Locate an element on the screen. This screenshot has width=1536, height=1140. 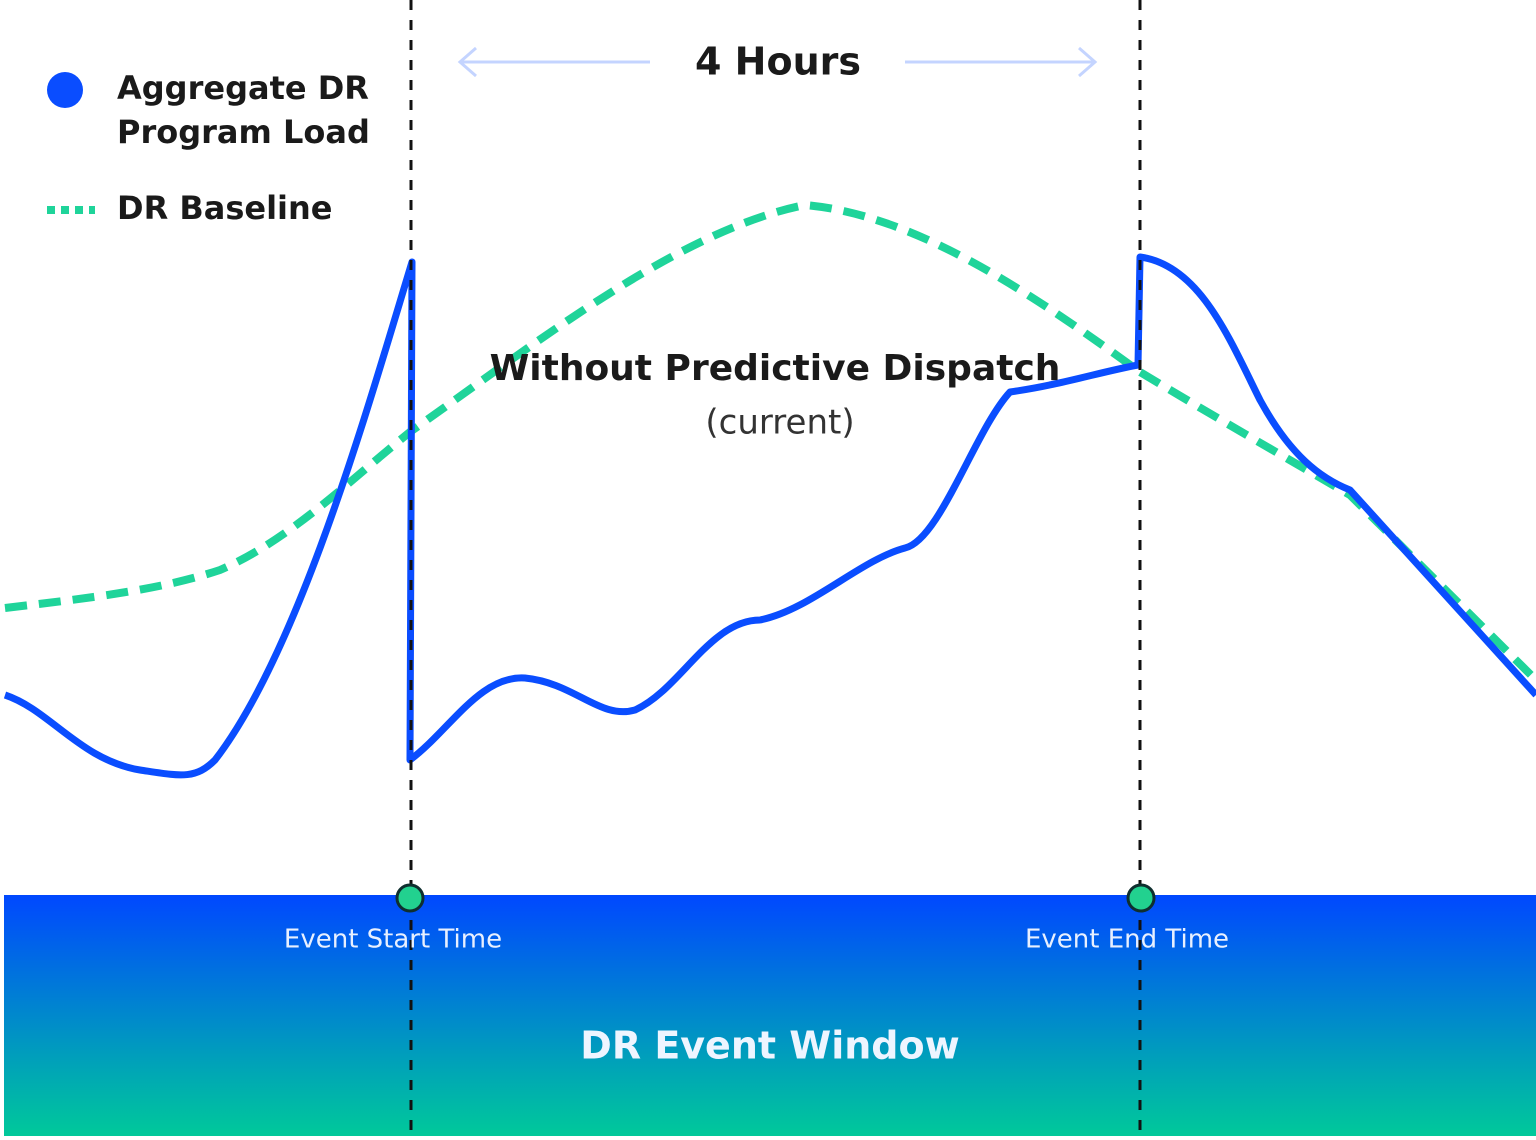
legend-load-label: Program Load is located at coordinates (243, 132).